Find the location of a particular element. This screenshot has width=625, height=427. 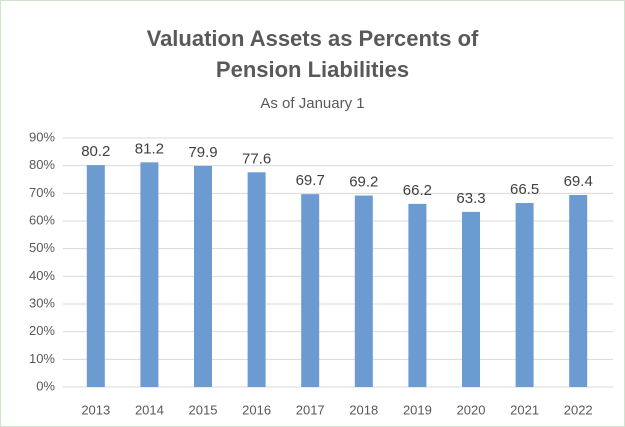

y-tick-label: 90% is located at coordinates (42, 136).